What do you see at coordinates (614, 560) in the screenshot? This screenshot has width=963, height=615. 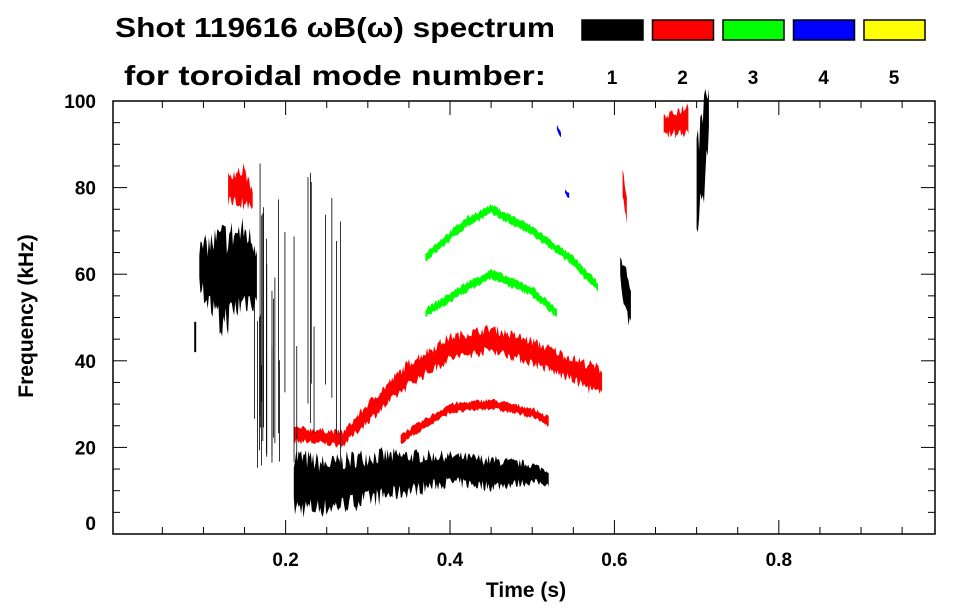 I see `x-tick-label: 0.6` at bounding box center [614, 560].